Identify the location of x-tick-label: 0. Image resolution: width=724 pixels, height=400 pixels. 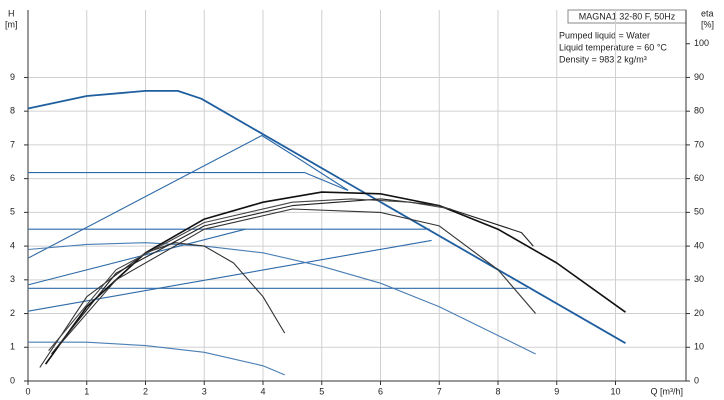
(27, 391).